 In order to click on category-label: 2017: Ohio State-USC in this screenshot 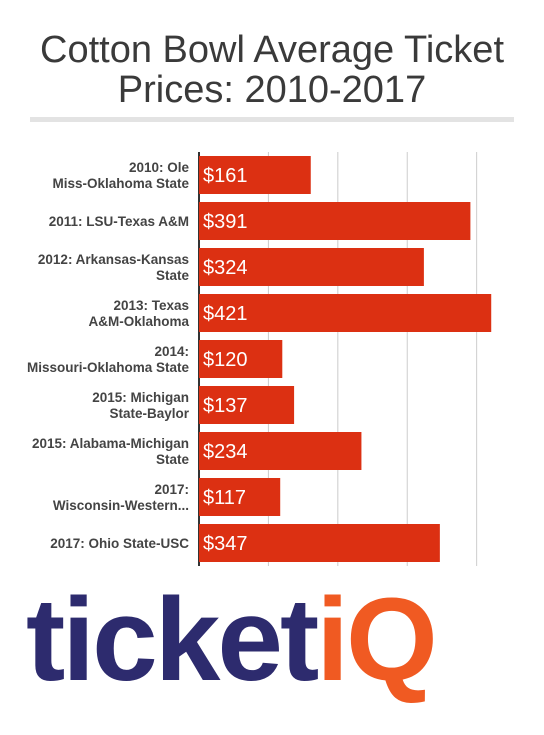, I will do `click(119, 543)`.